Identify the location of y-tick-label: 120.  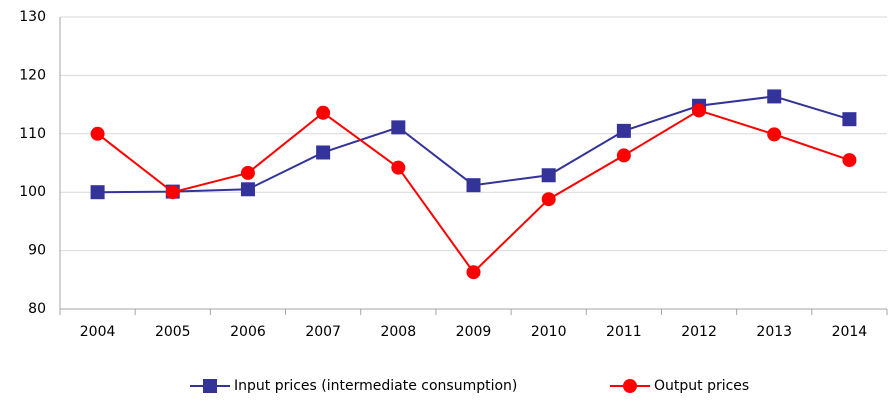
(32, 75).